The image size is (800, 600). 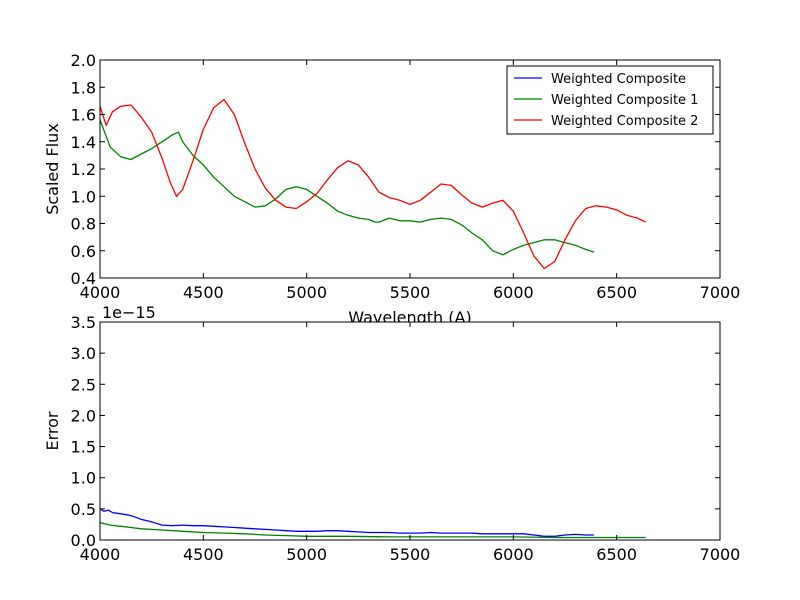 What do you see at coordinates (410, 292) in the screenshot?
I see `flux-x-tick-label: 5500` at bounding box center [410, 292].